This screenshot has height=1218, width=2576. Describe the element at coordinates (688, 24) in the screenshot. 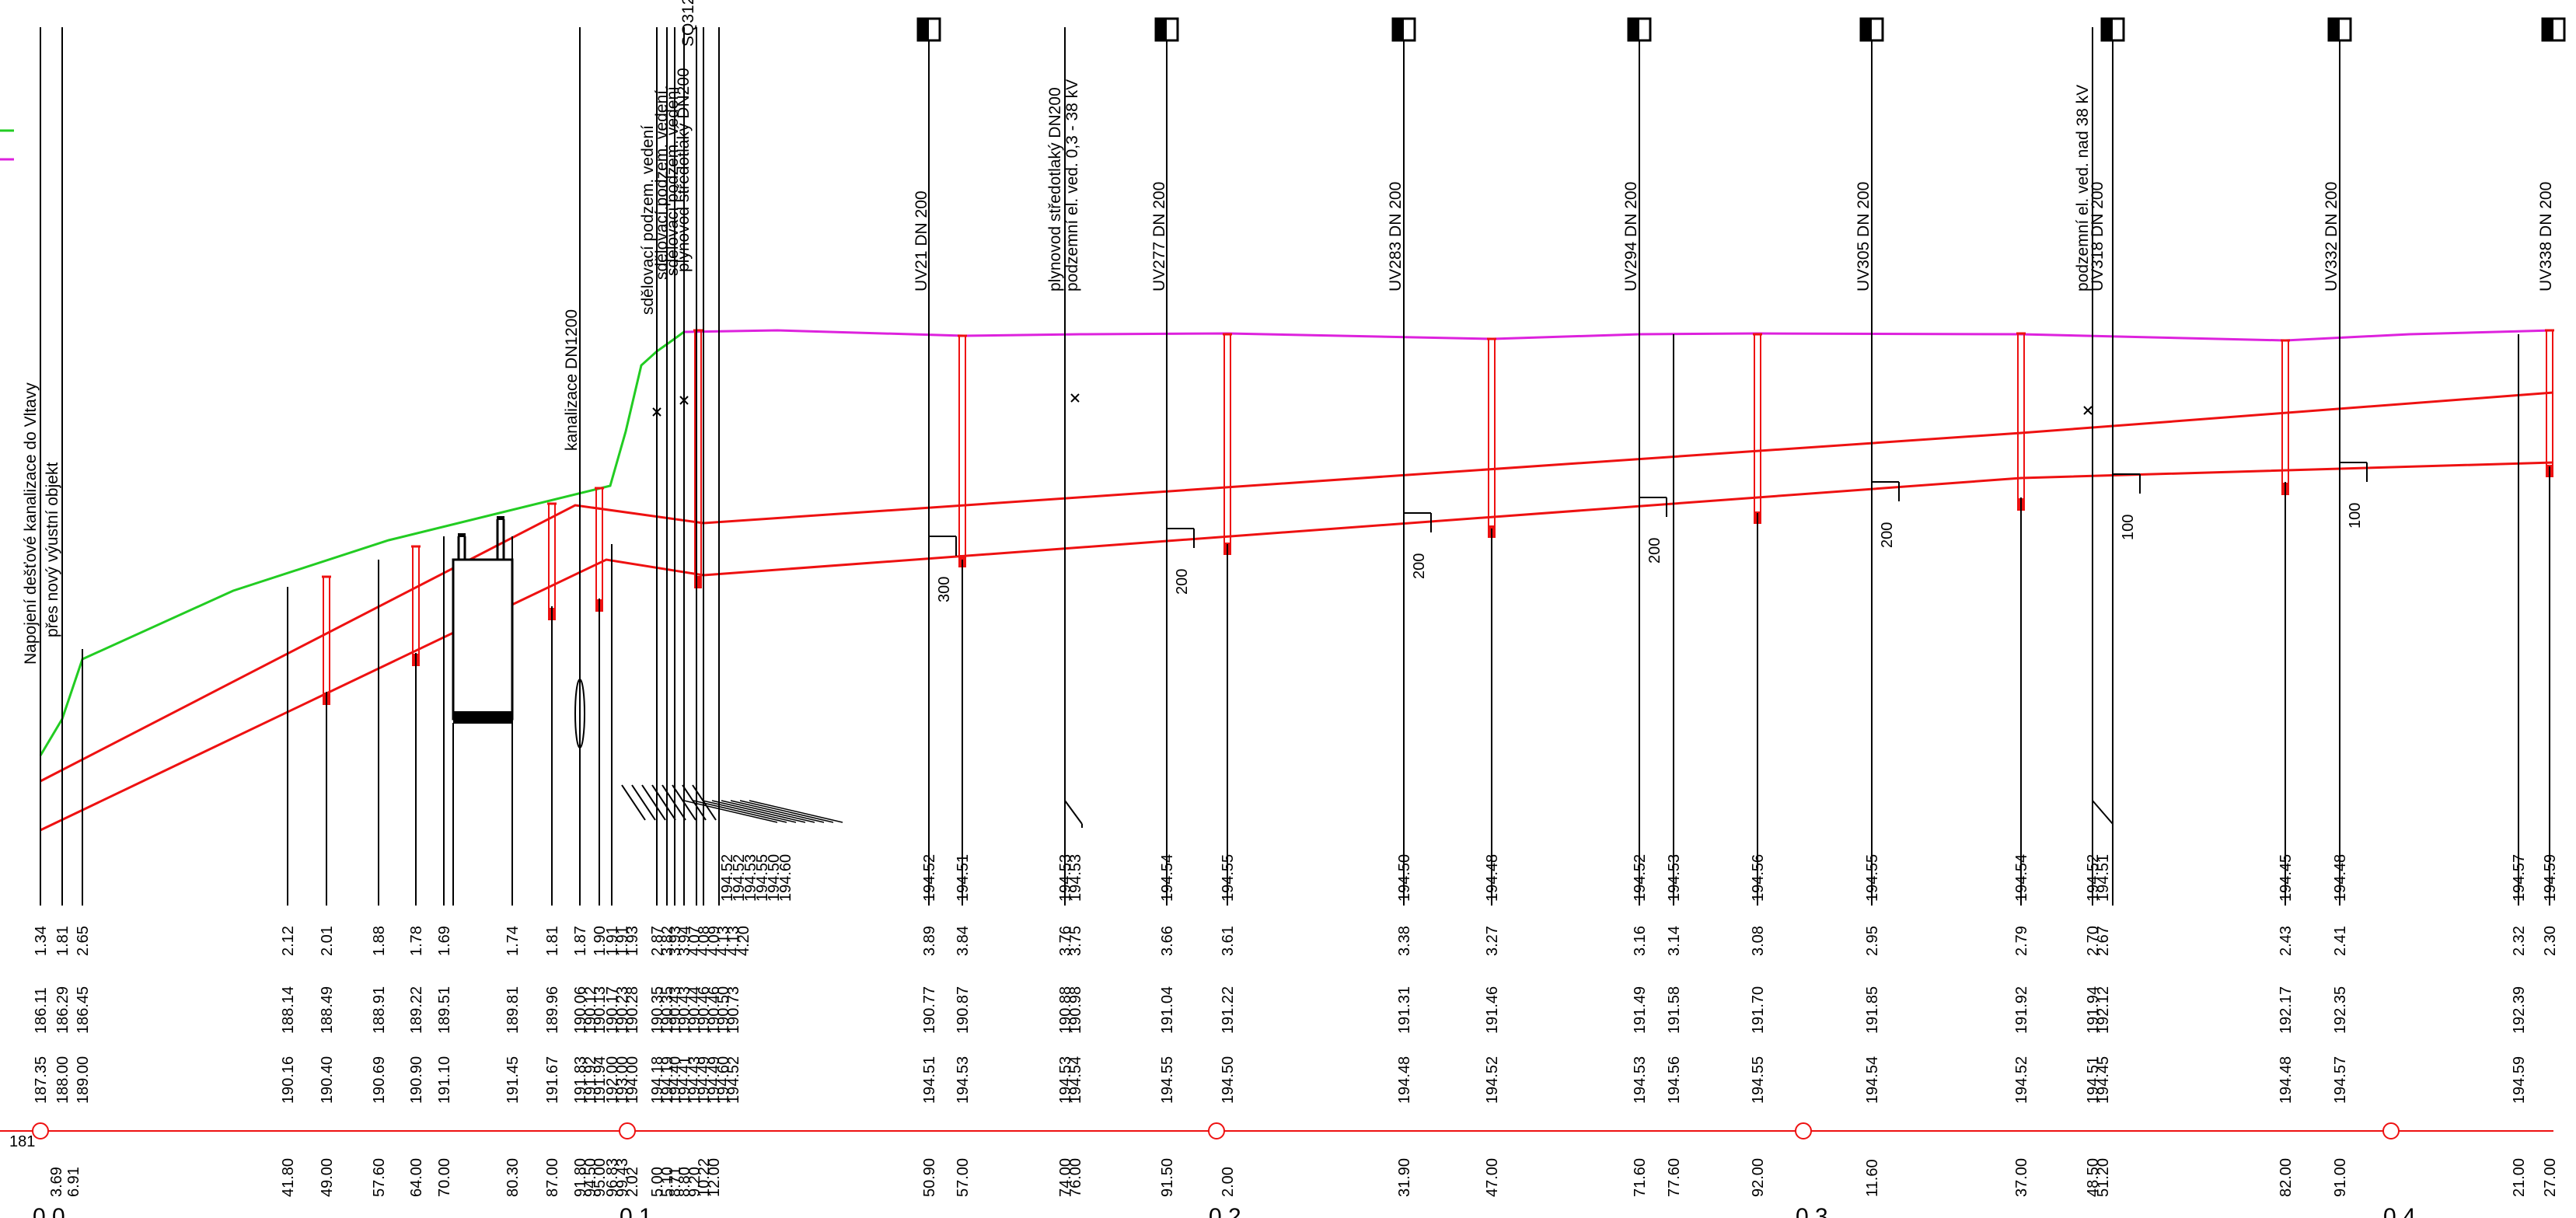

I see `annotation-sq: SQ312` at that location.